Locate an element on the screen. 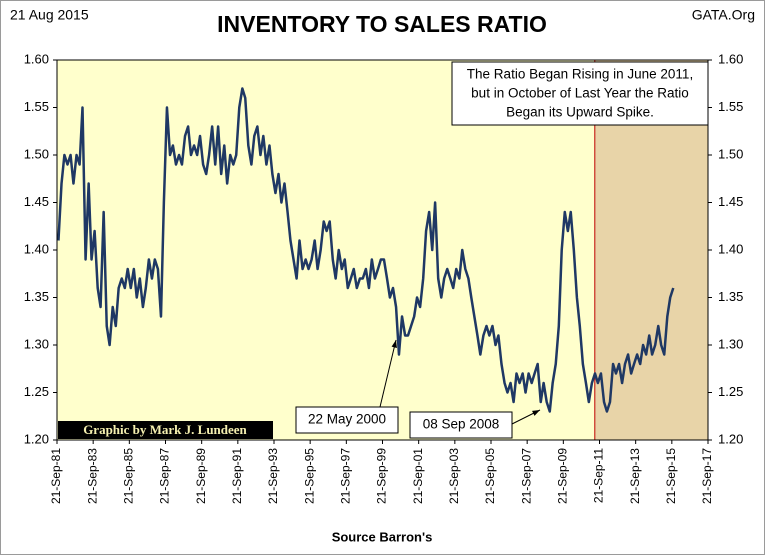 The image size is (765, 555). y2-tick-label: 1.30 is located at coordinates (730, 343).